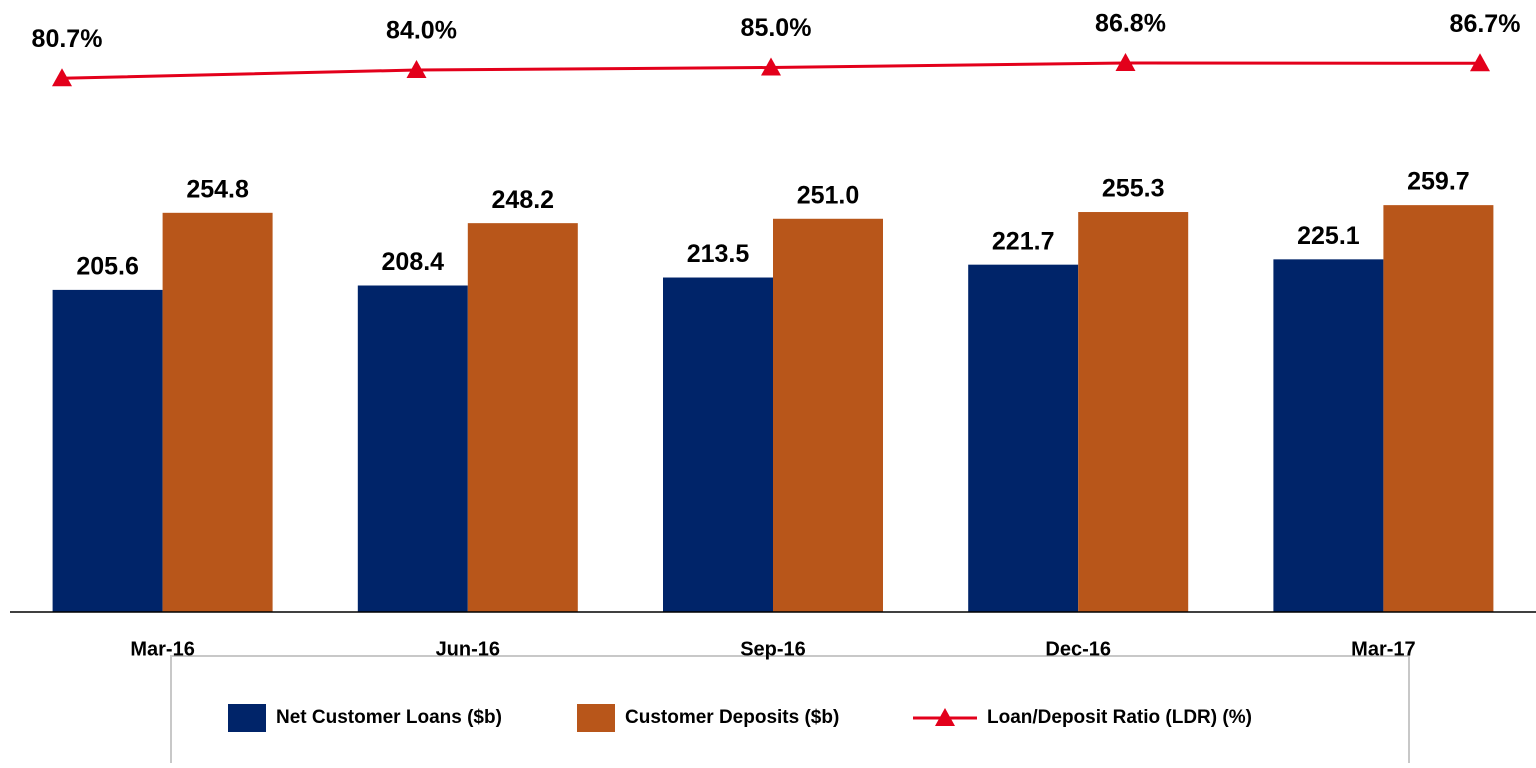  I want to click on bar-value-label: 205.6, so click(107, 267).